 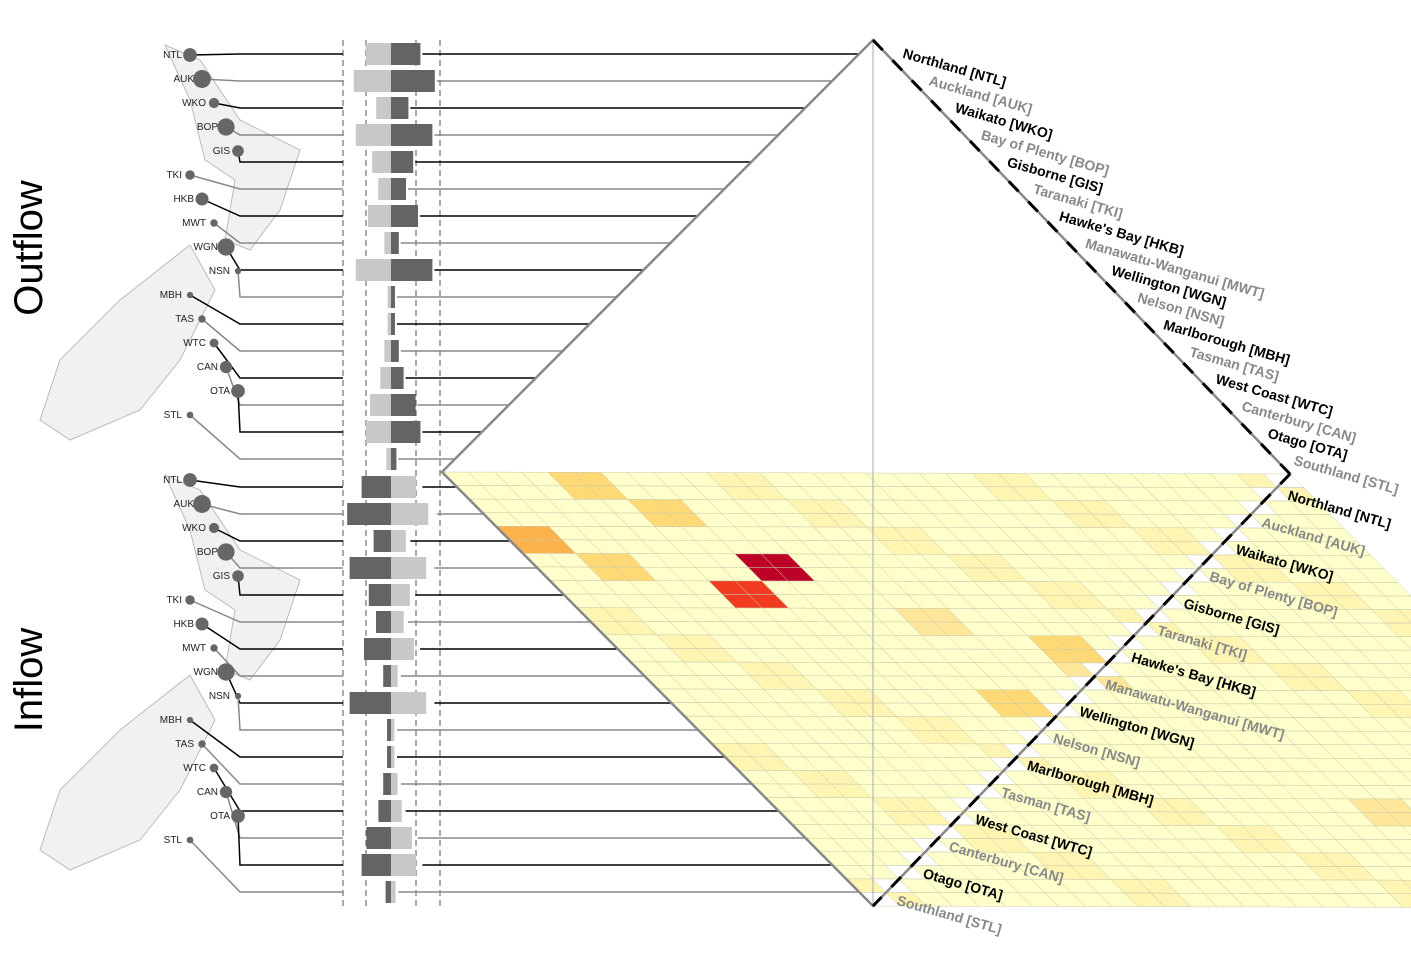 What do you see at coordinates (206, 672) in the screenshot?
I see `map-abbr: WGN` at bounding box center [206, 672].